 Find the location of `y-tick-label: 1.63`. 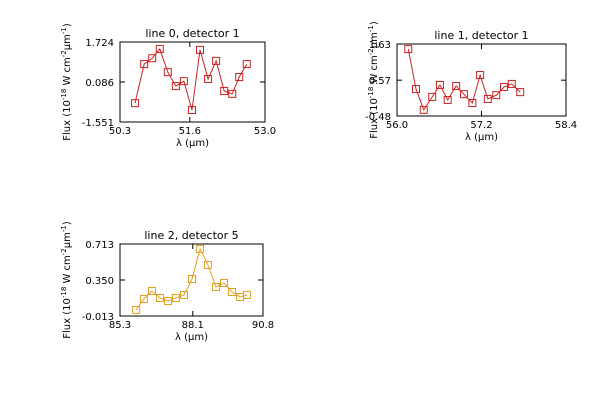

y-tick-label: 1.63 is located at coordinates (380, 45).